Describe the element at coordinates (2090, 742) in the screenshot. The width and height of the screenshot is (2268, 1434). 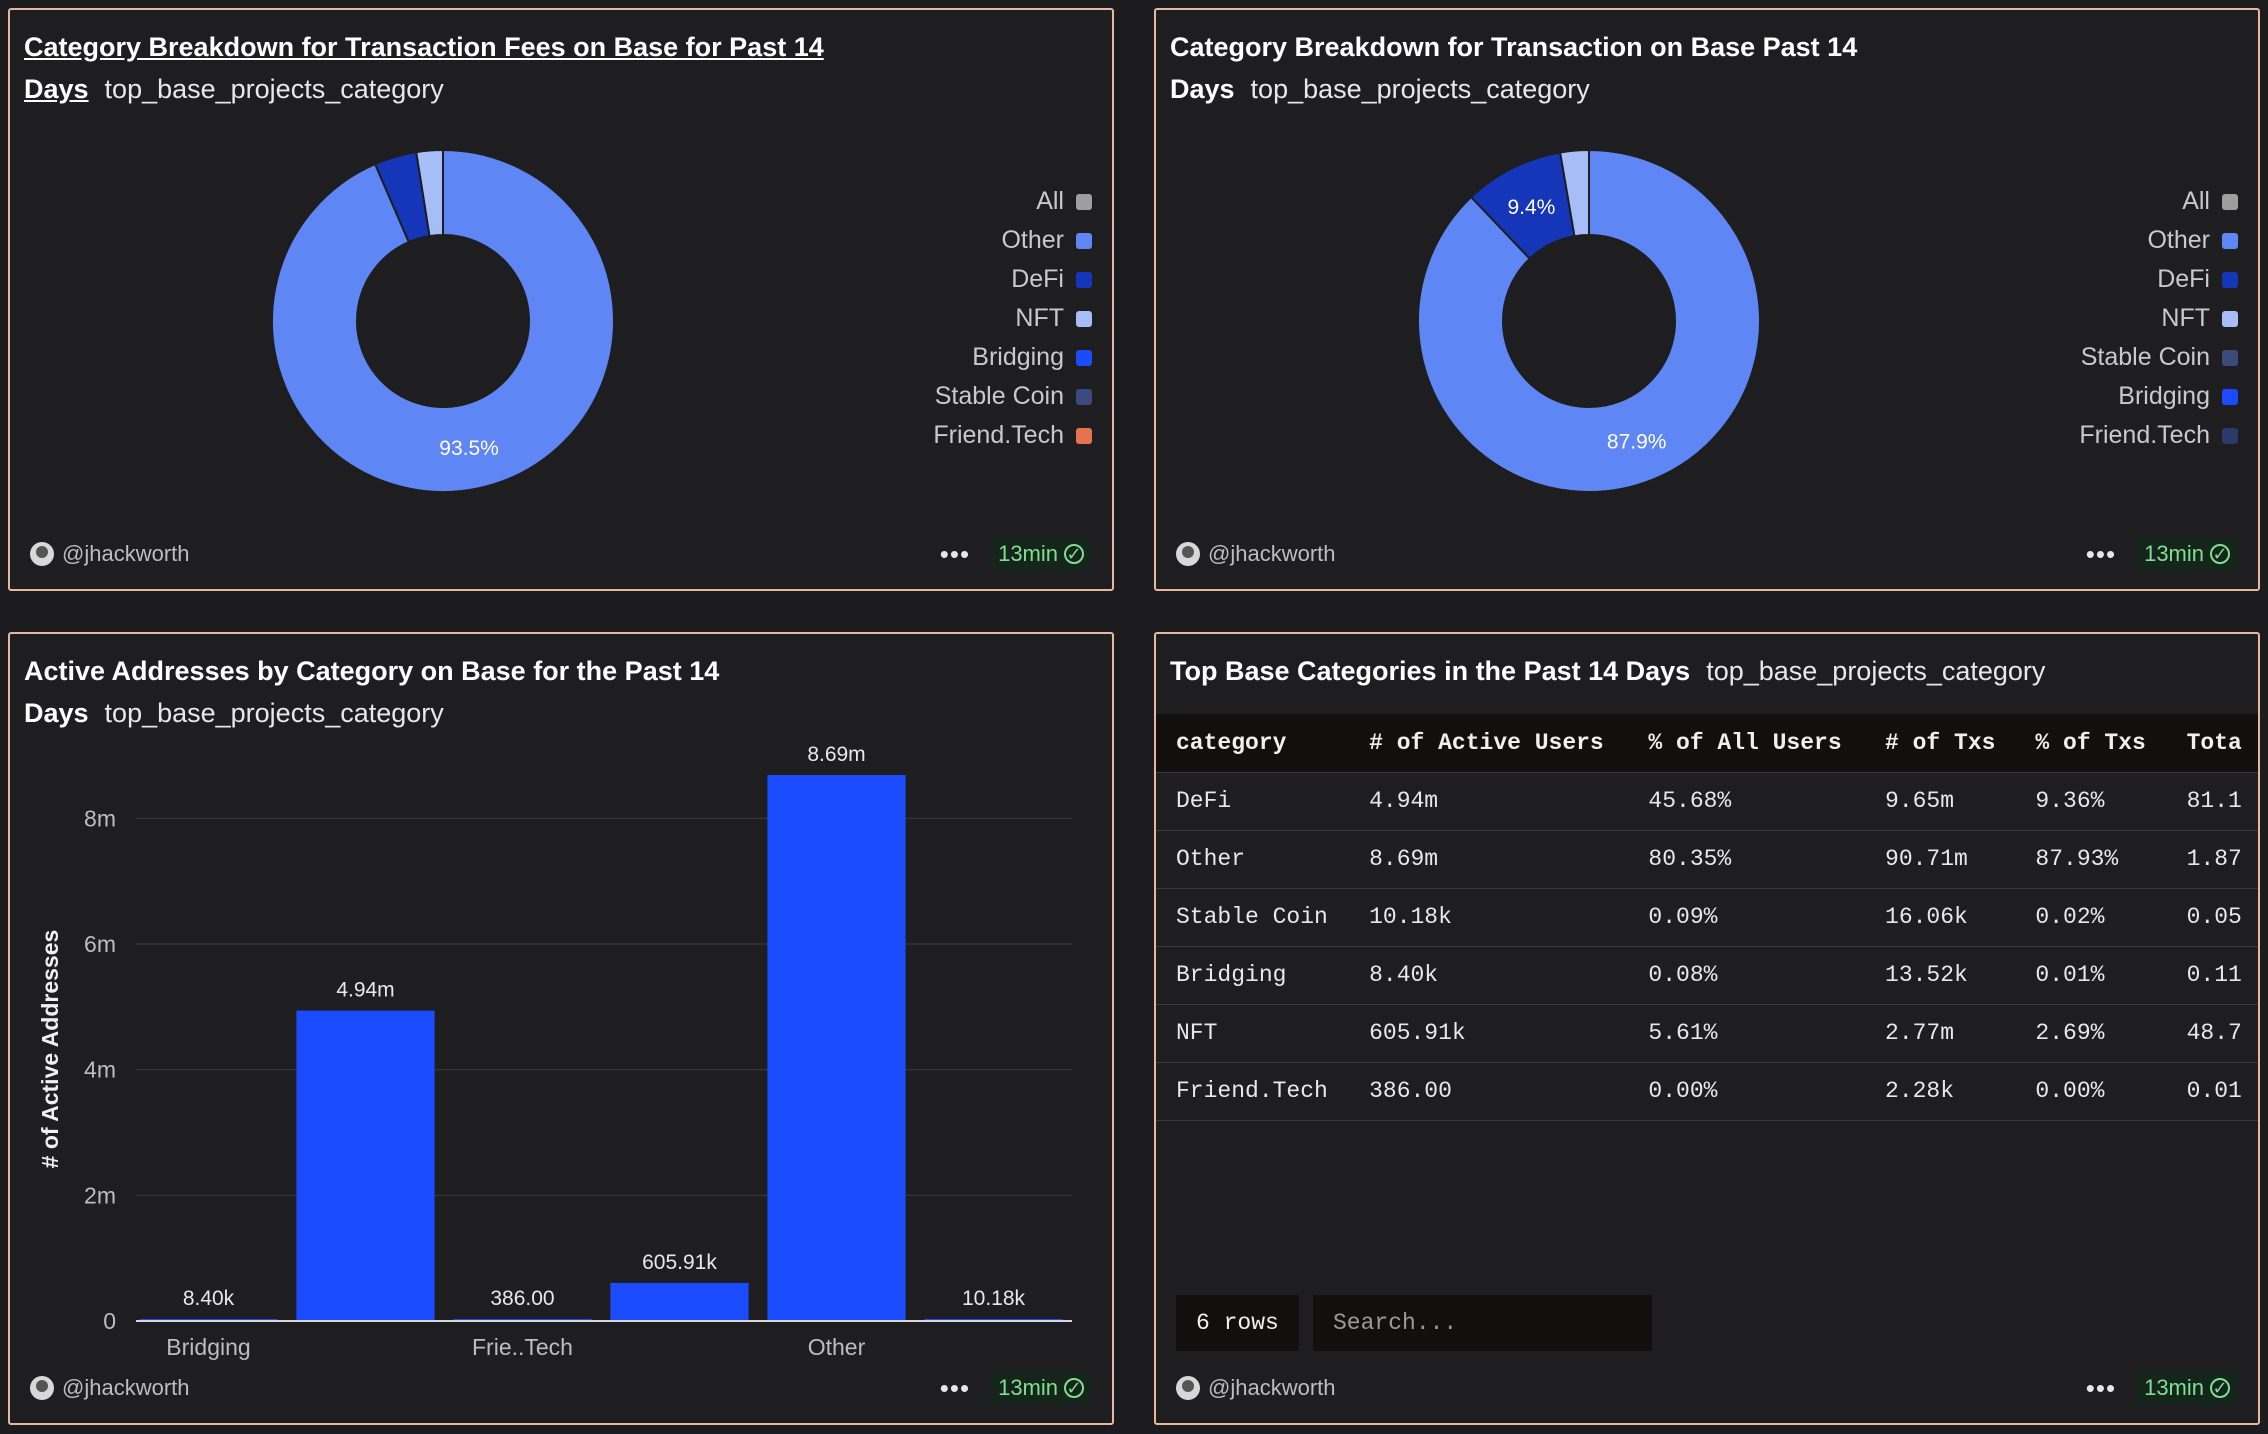
I see `column-header: % of Txs` at that location.